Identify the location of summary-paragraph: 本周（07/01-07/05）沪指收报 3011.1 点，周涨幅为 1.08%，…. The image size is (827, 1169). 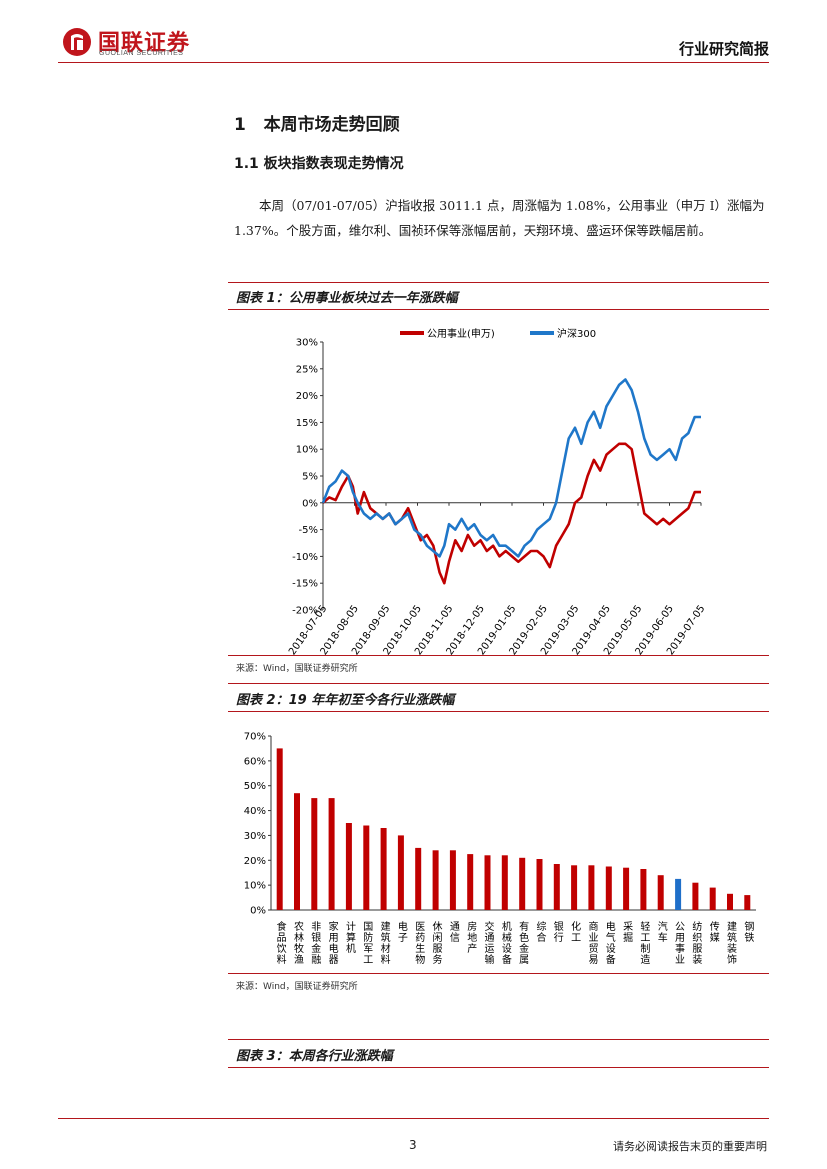
(499, 218).